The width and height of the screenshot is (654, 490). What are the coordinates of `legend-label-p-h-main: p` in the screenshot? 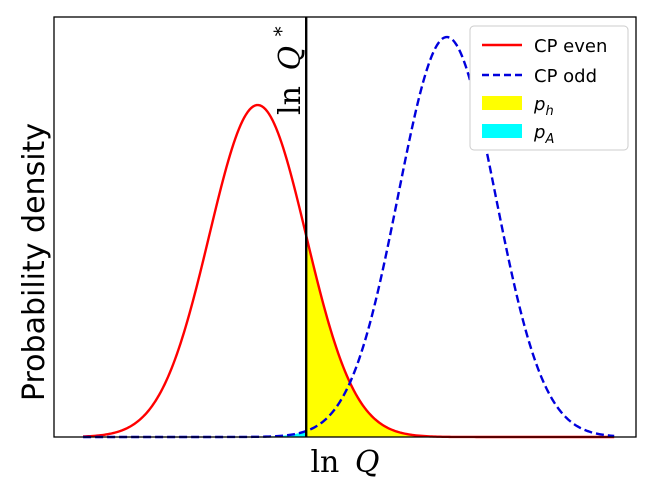 It's located at (539, 104).